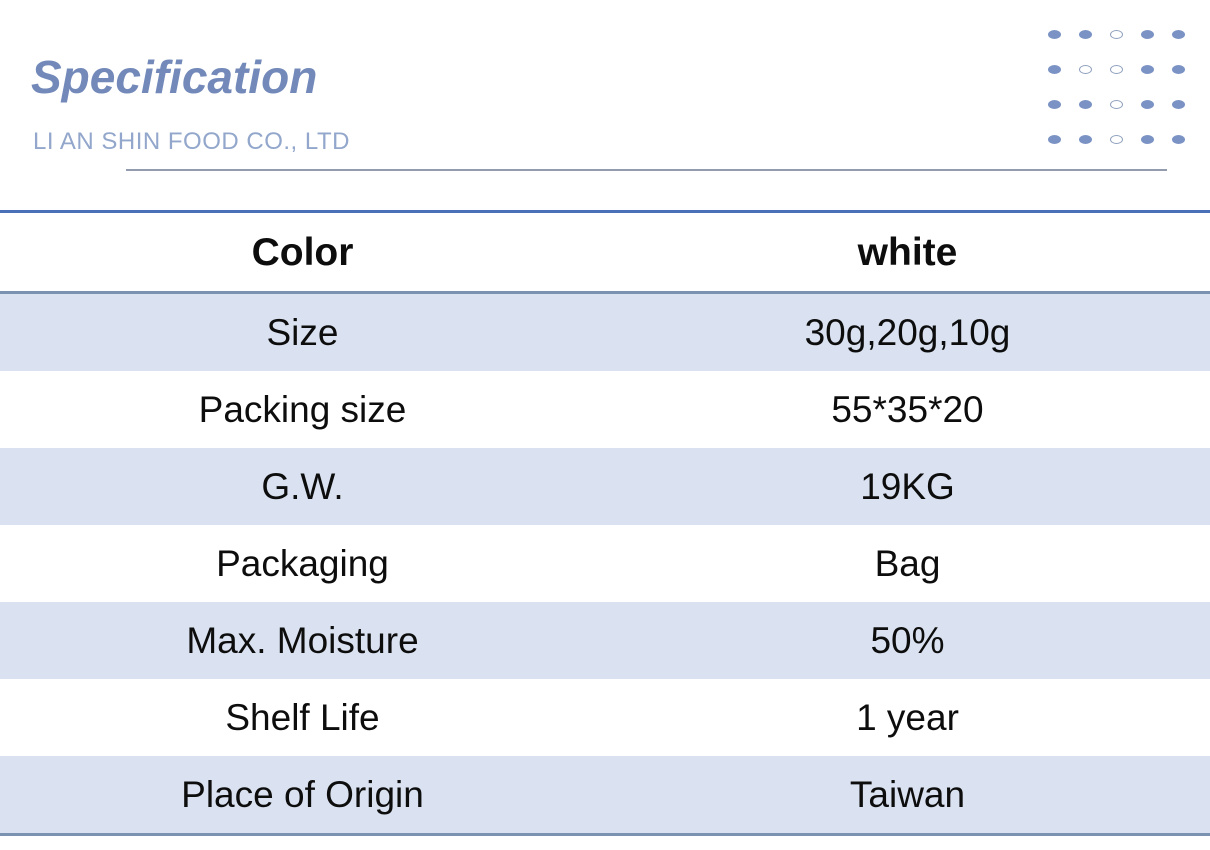 This screenshot has width=1210, height=850. Describe the element at coordinates (302, 640) in the screenshot. I see `row-label: Max. Moisture` at that location.